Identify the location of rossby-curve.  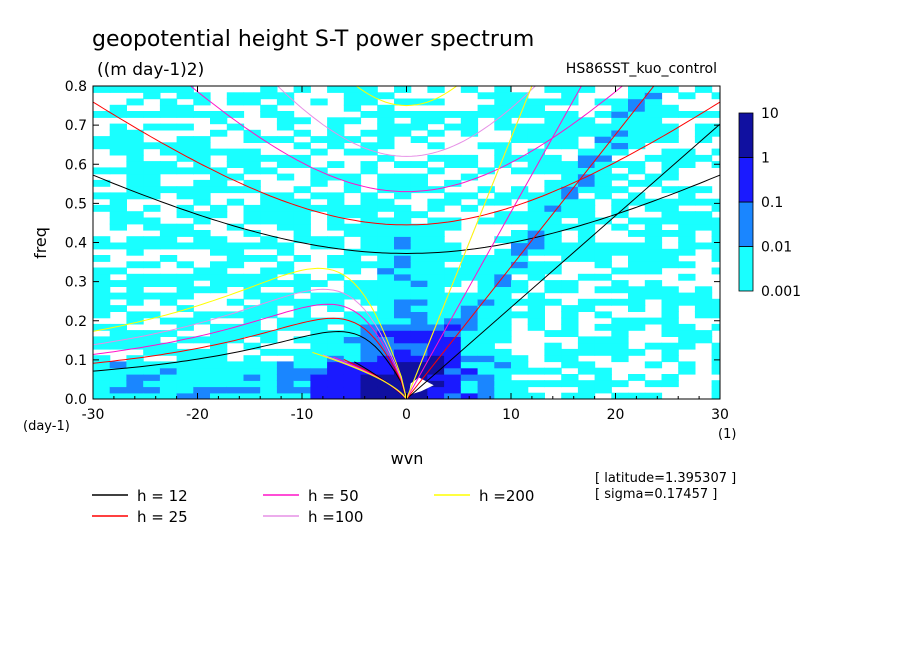
(250, 333).